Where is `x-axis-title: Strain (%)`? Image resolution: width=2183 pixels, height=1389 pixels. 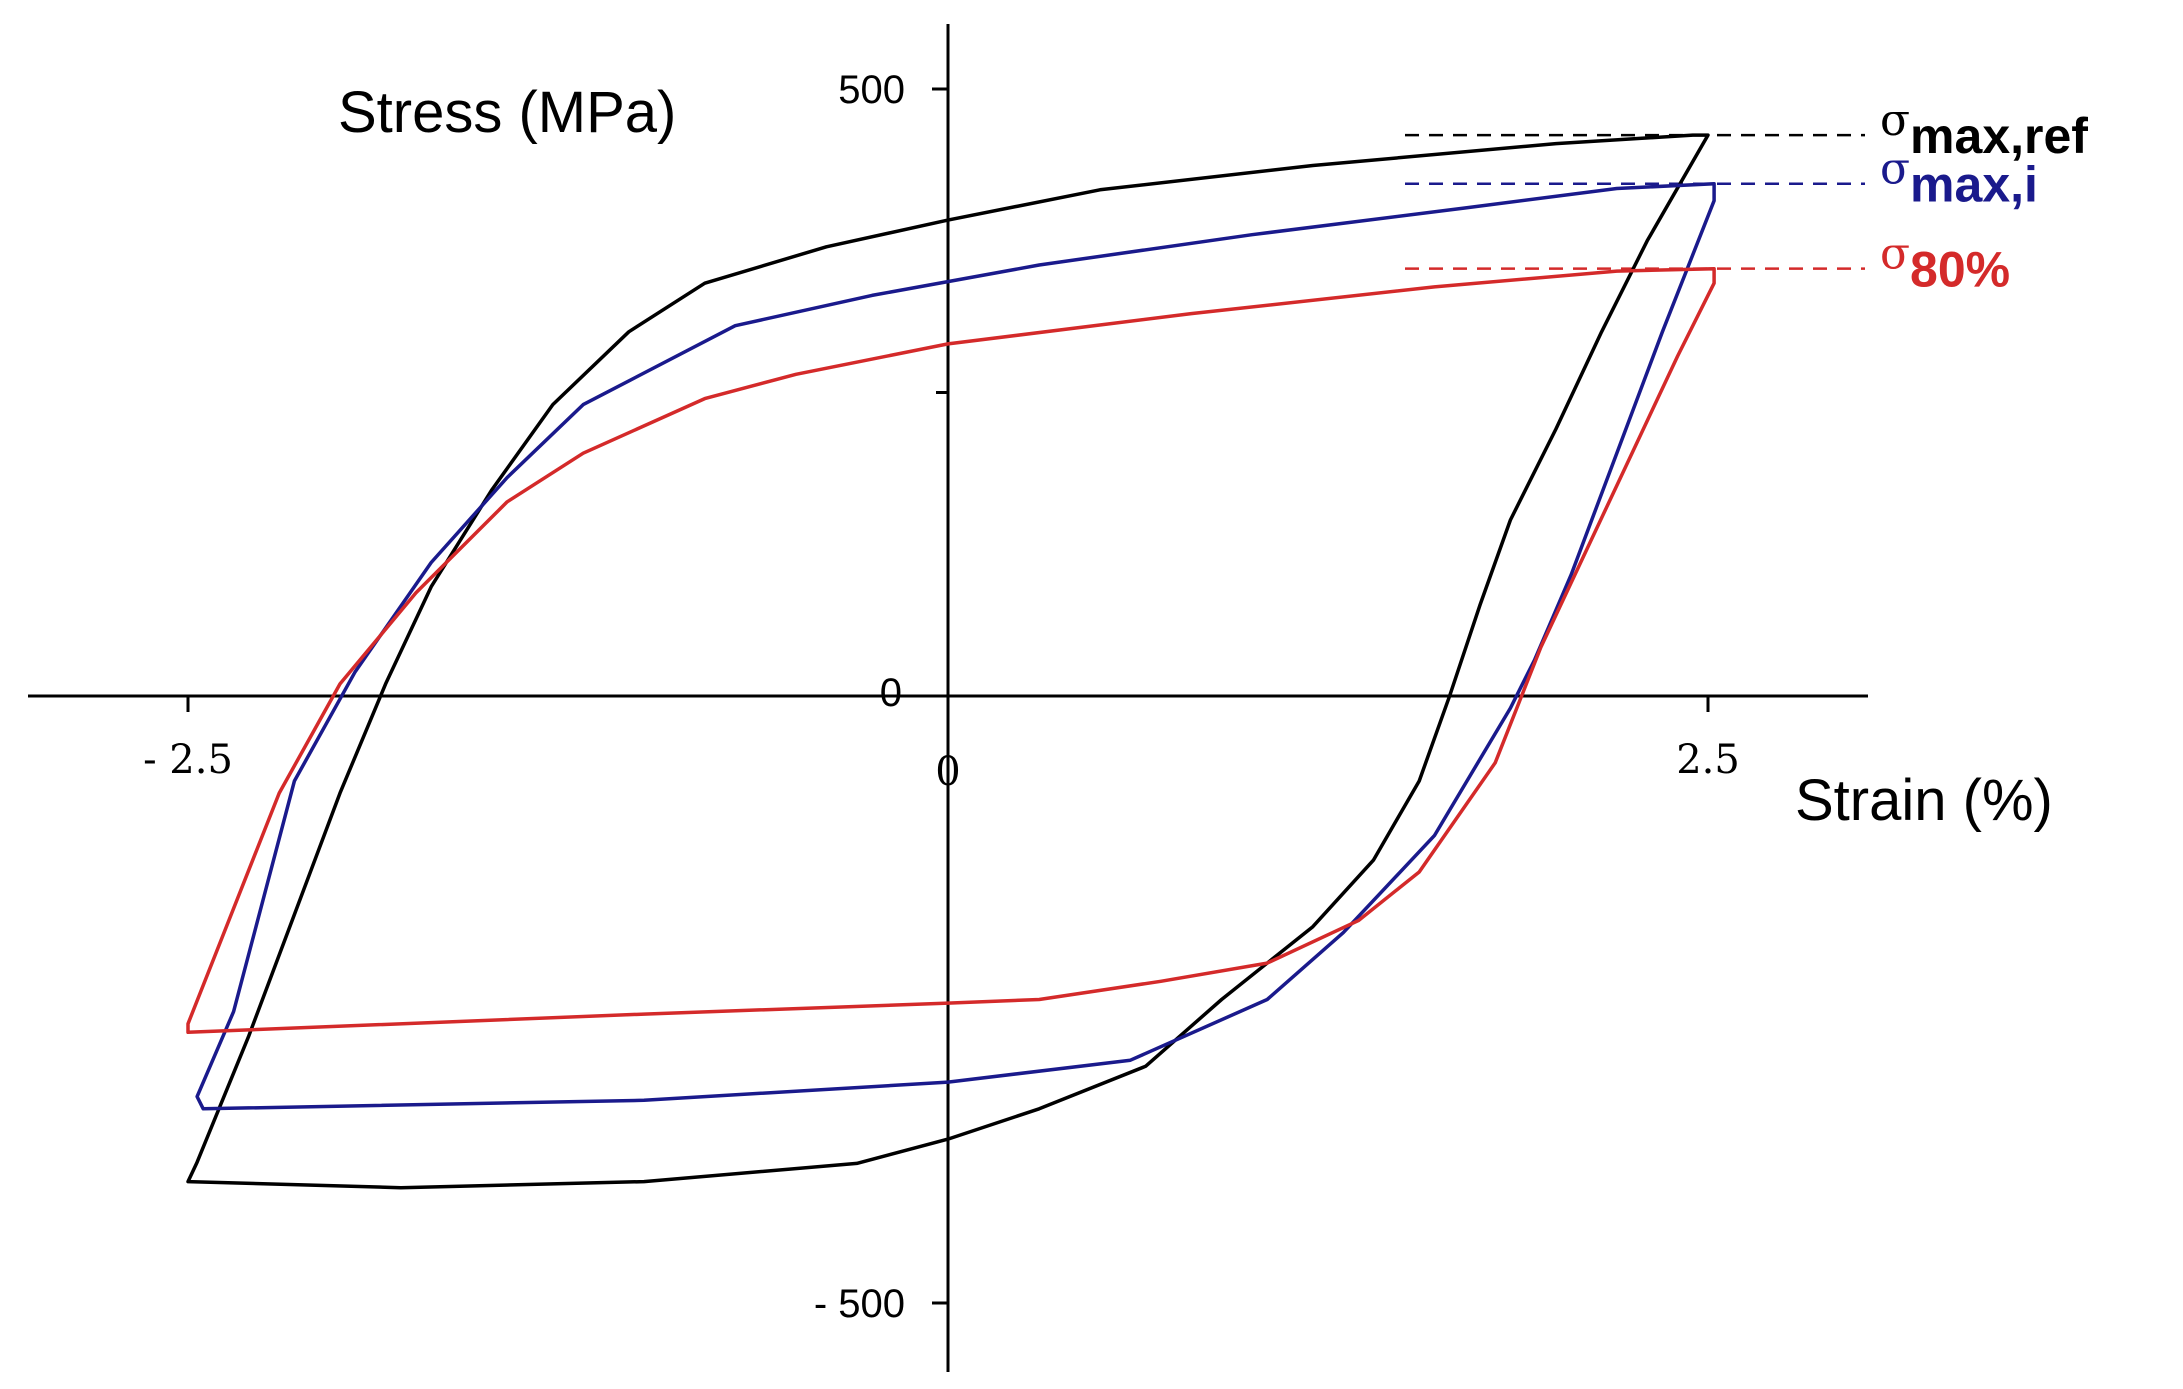
x-axis-title: Strain (%) is located at coordinates (1924, 800).